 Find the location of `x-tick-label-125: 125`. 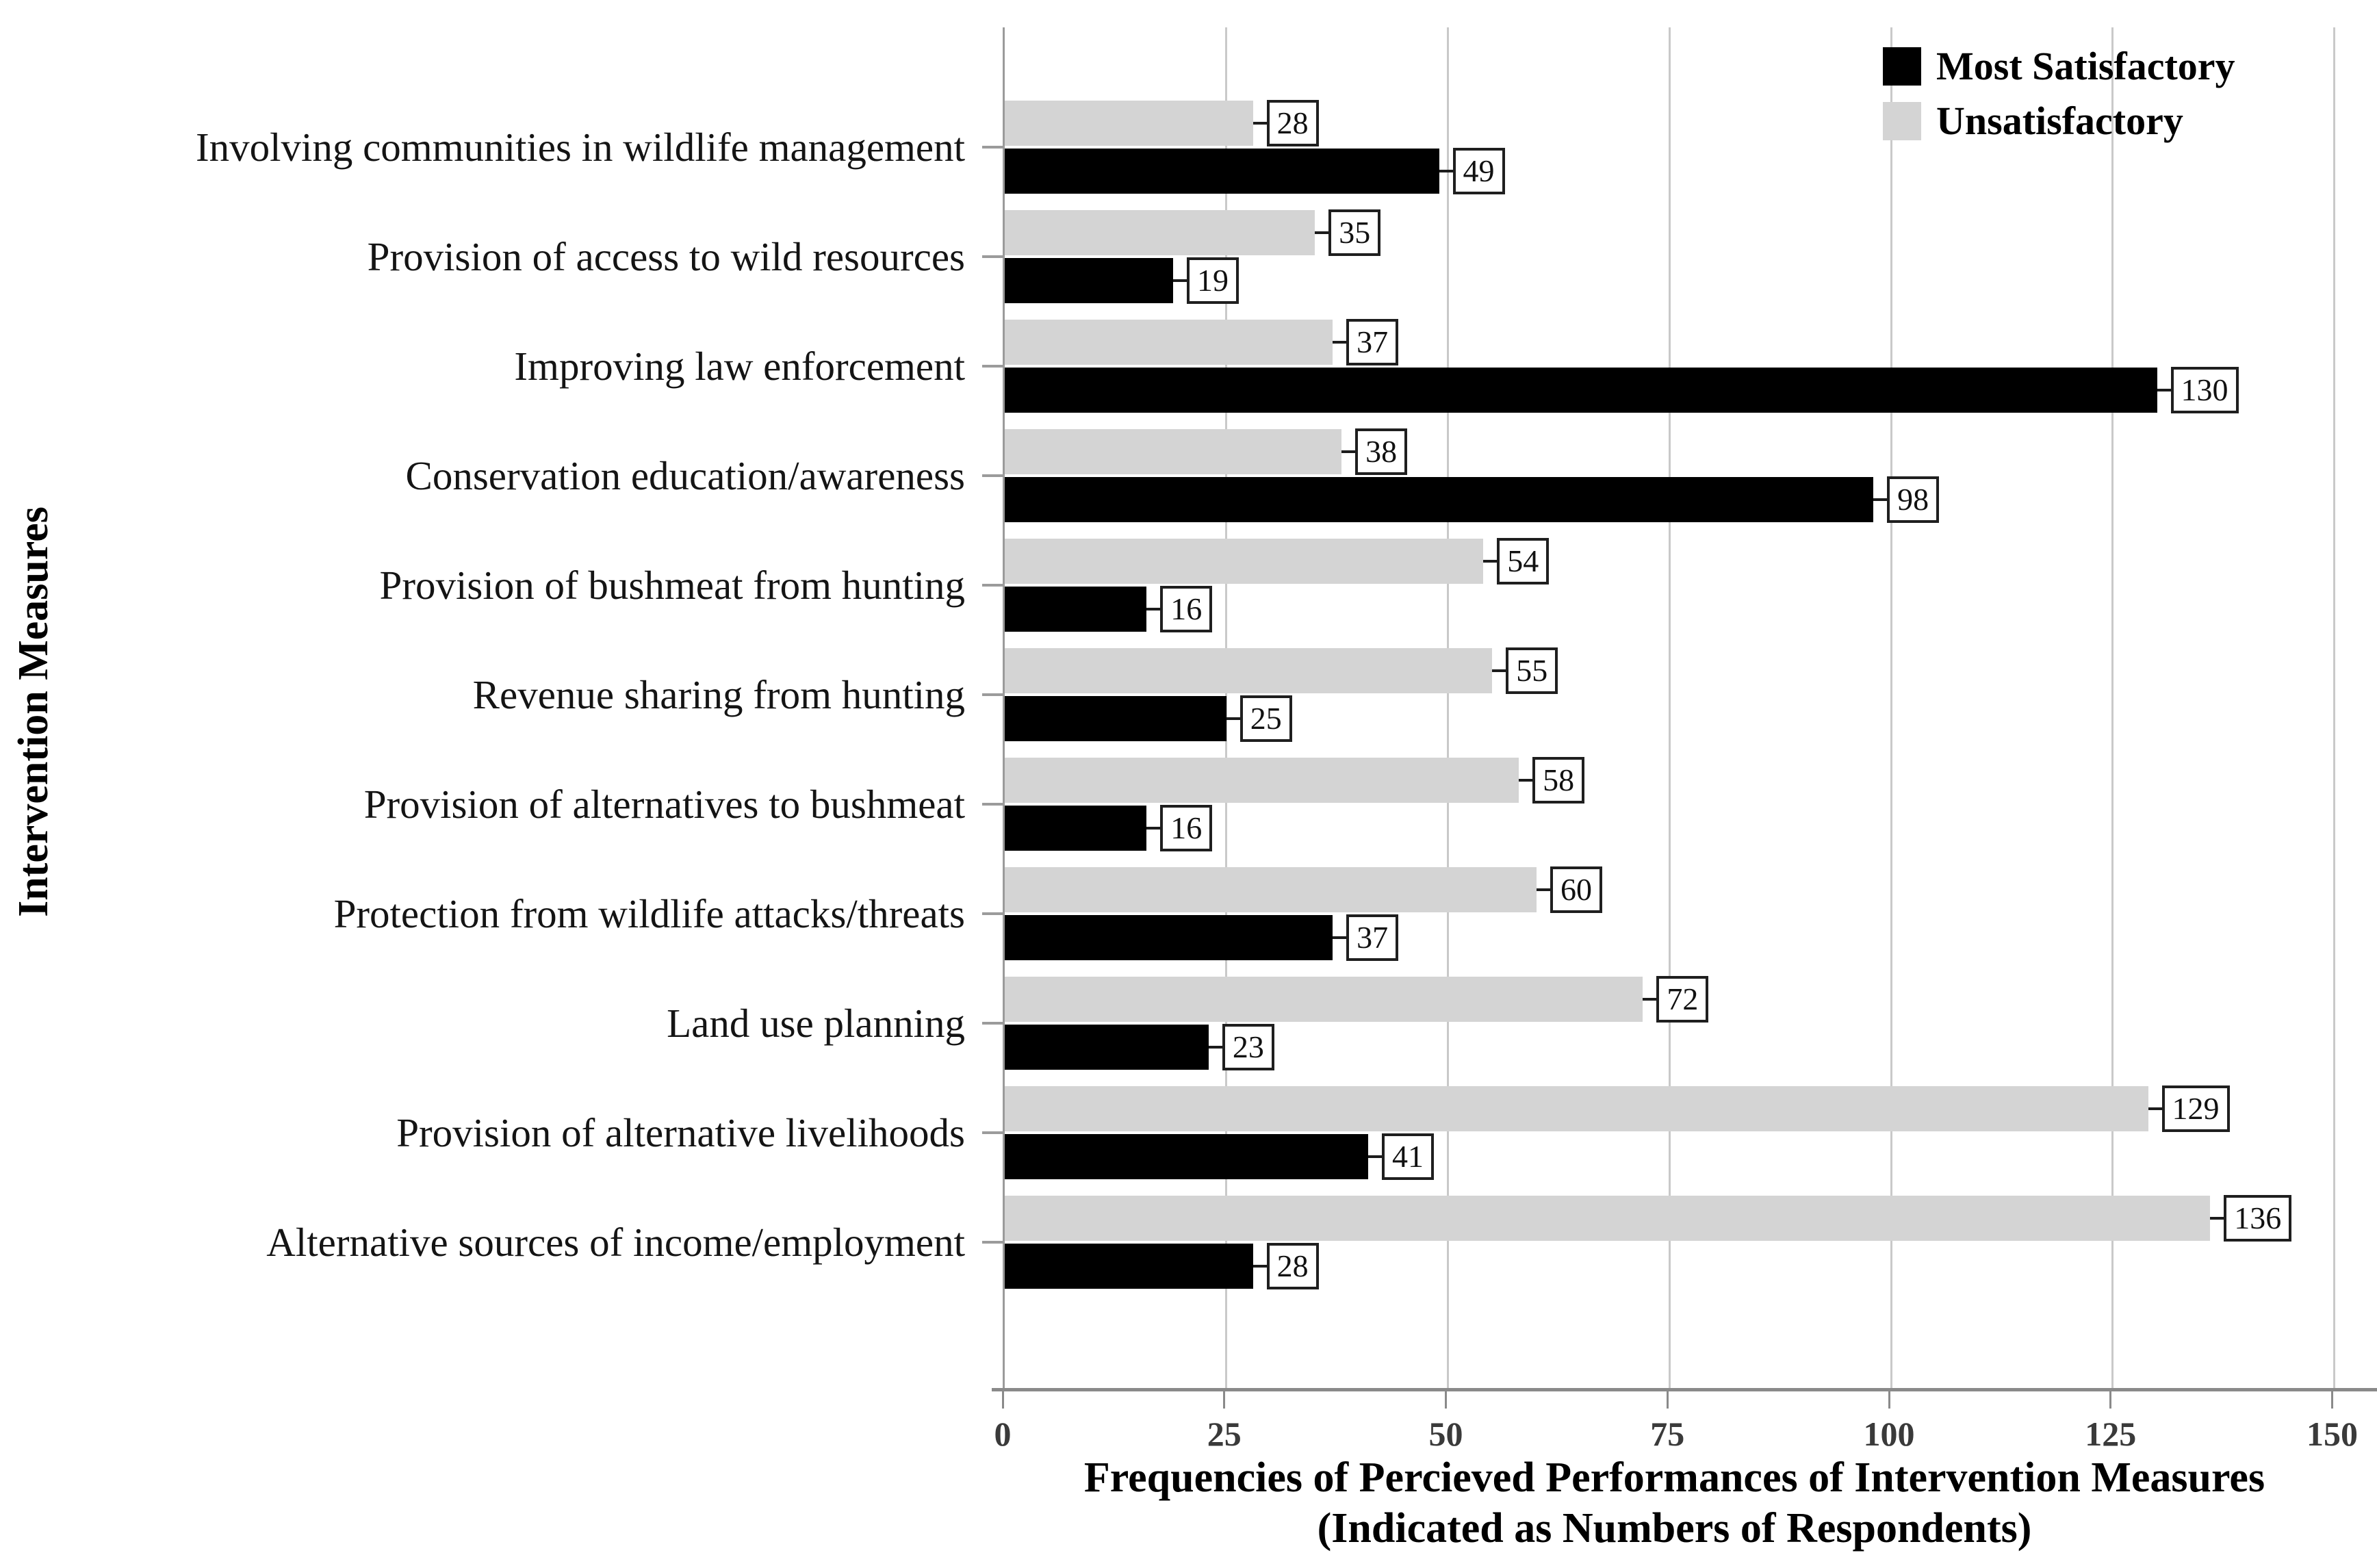

x-tick-label-125: 125 is located at coordinates (2111, 1434).